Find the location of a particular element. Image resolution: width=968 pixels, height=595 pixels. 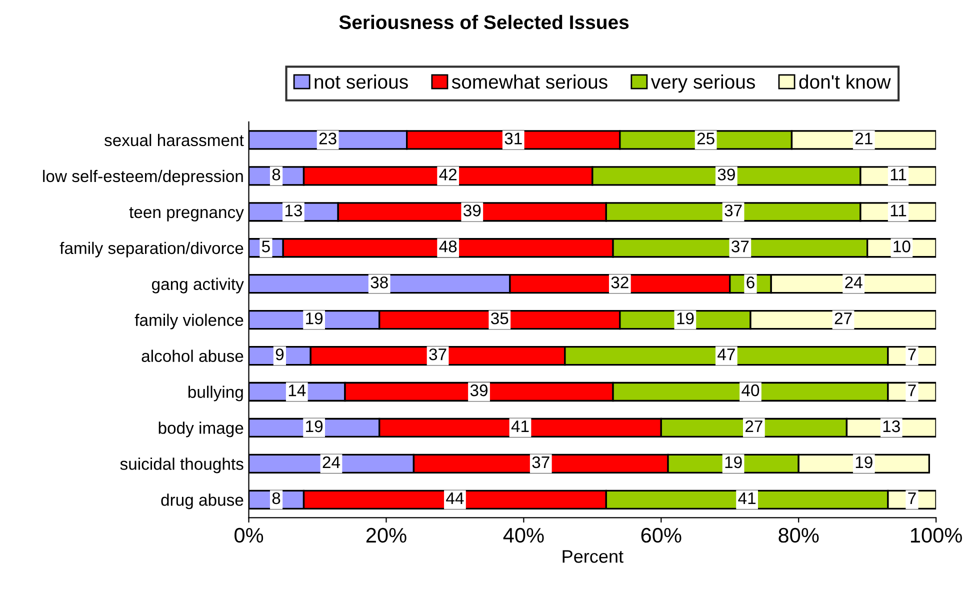

y-tick-label: family violence is located at coordinates (189, 322).